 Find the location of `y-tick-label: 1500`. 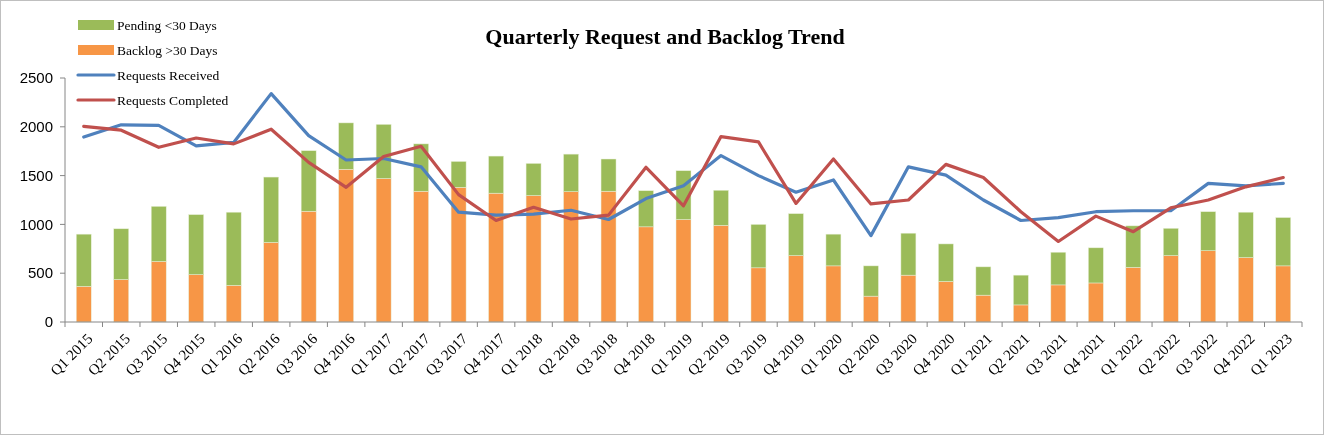

y-tick-label: 1500 is located at coordinates (36, 175).